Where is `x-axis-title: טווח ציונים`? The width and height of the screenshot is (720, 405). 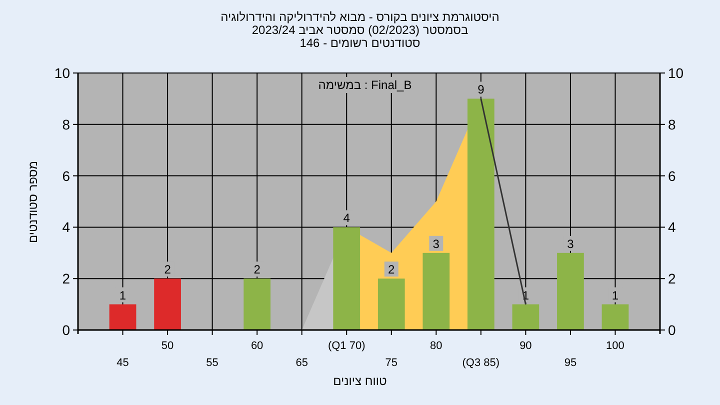
x-axis-title: טווח ציונים is located at coordinates (360, 381).